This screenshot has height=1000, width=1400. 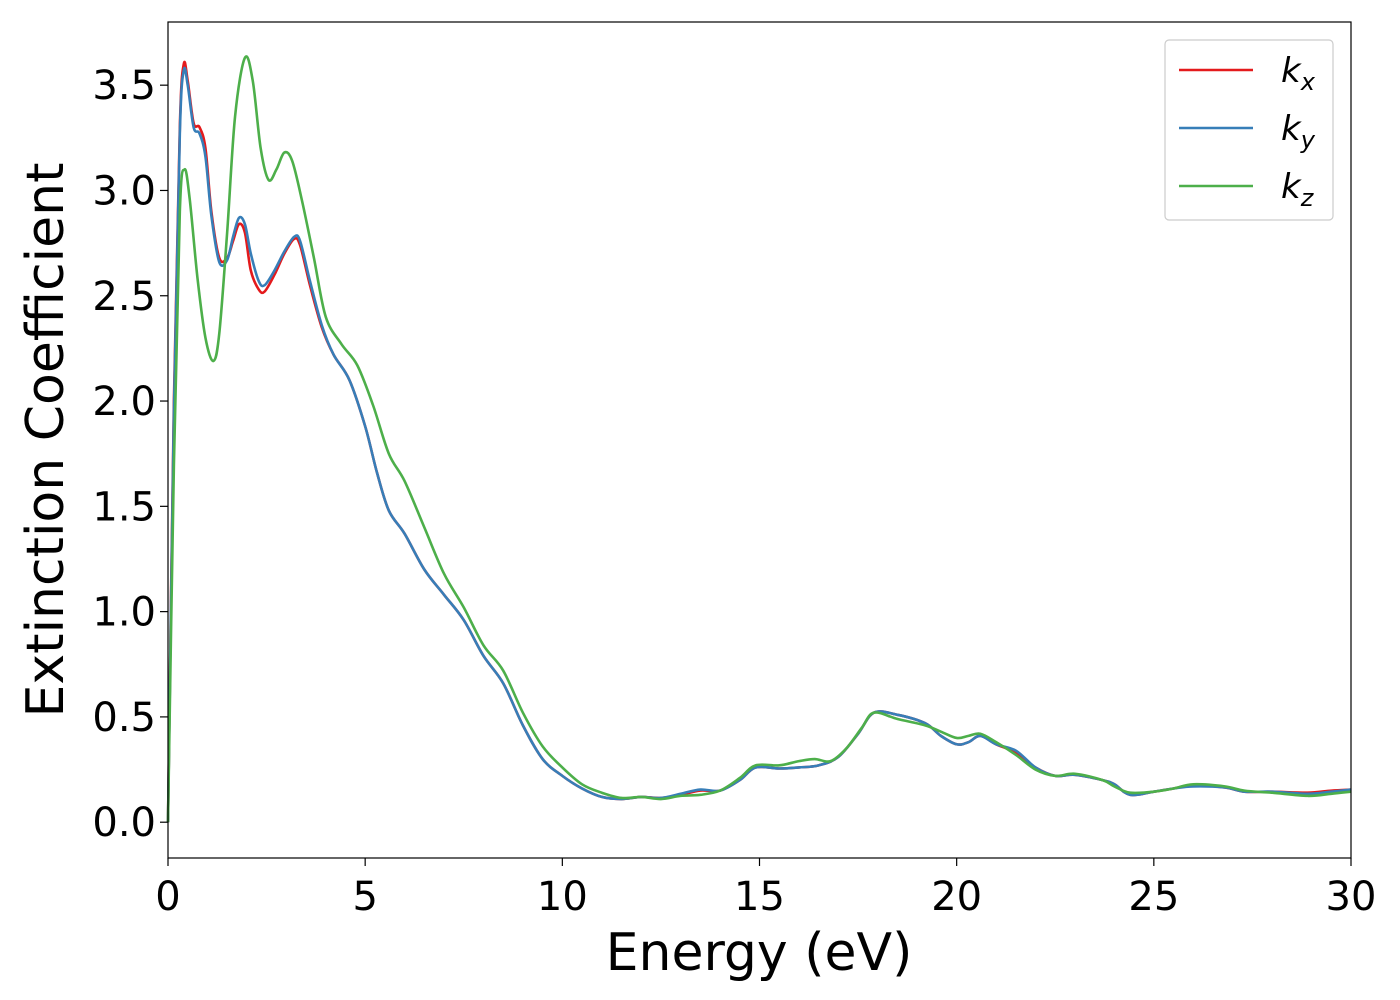 I want to click on y-tick-label: 1.5, so click(x=124, y=507).